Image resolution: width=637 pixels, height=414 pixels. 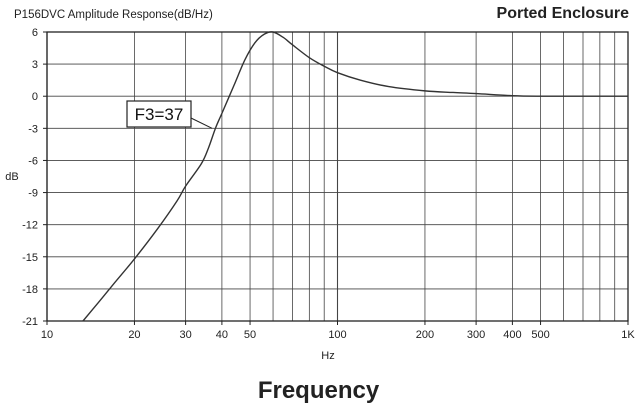 What do you see at coordinates (30, 322) in the screenshot?
I see `y-tick-label: -21` at bounding box center [30, 322].